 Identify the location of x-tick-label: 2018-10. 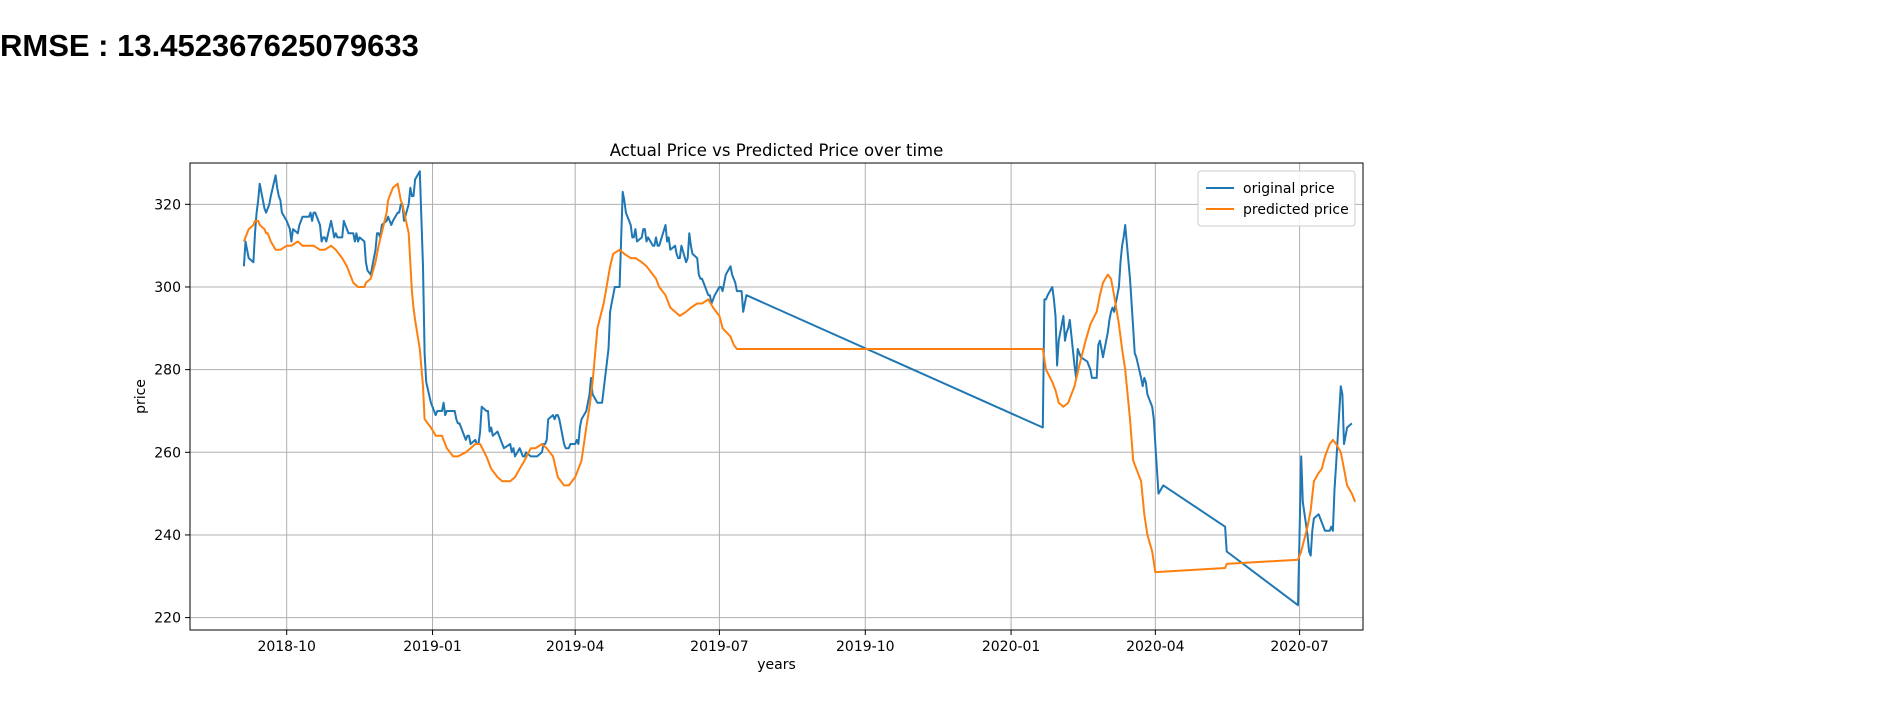
(286, 647).